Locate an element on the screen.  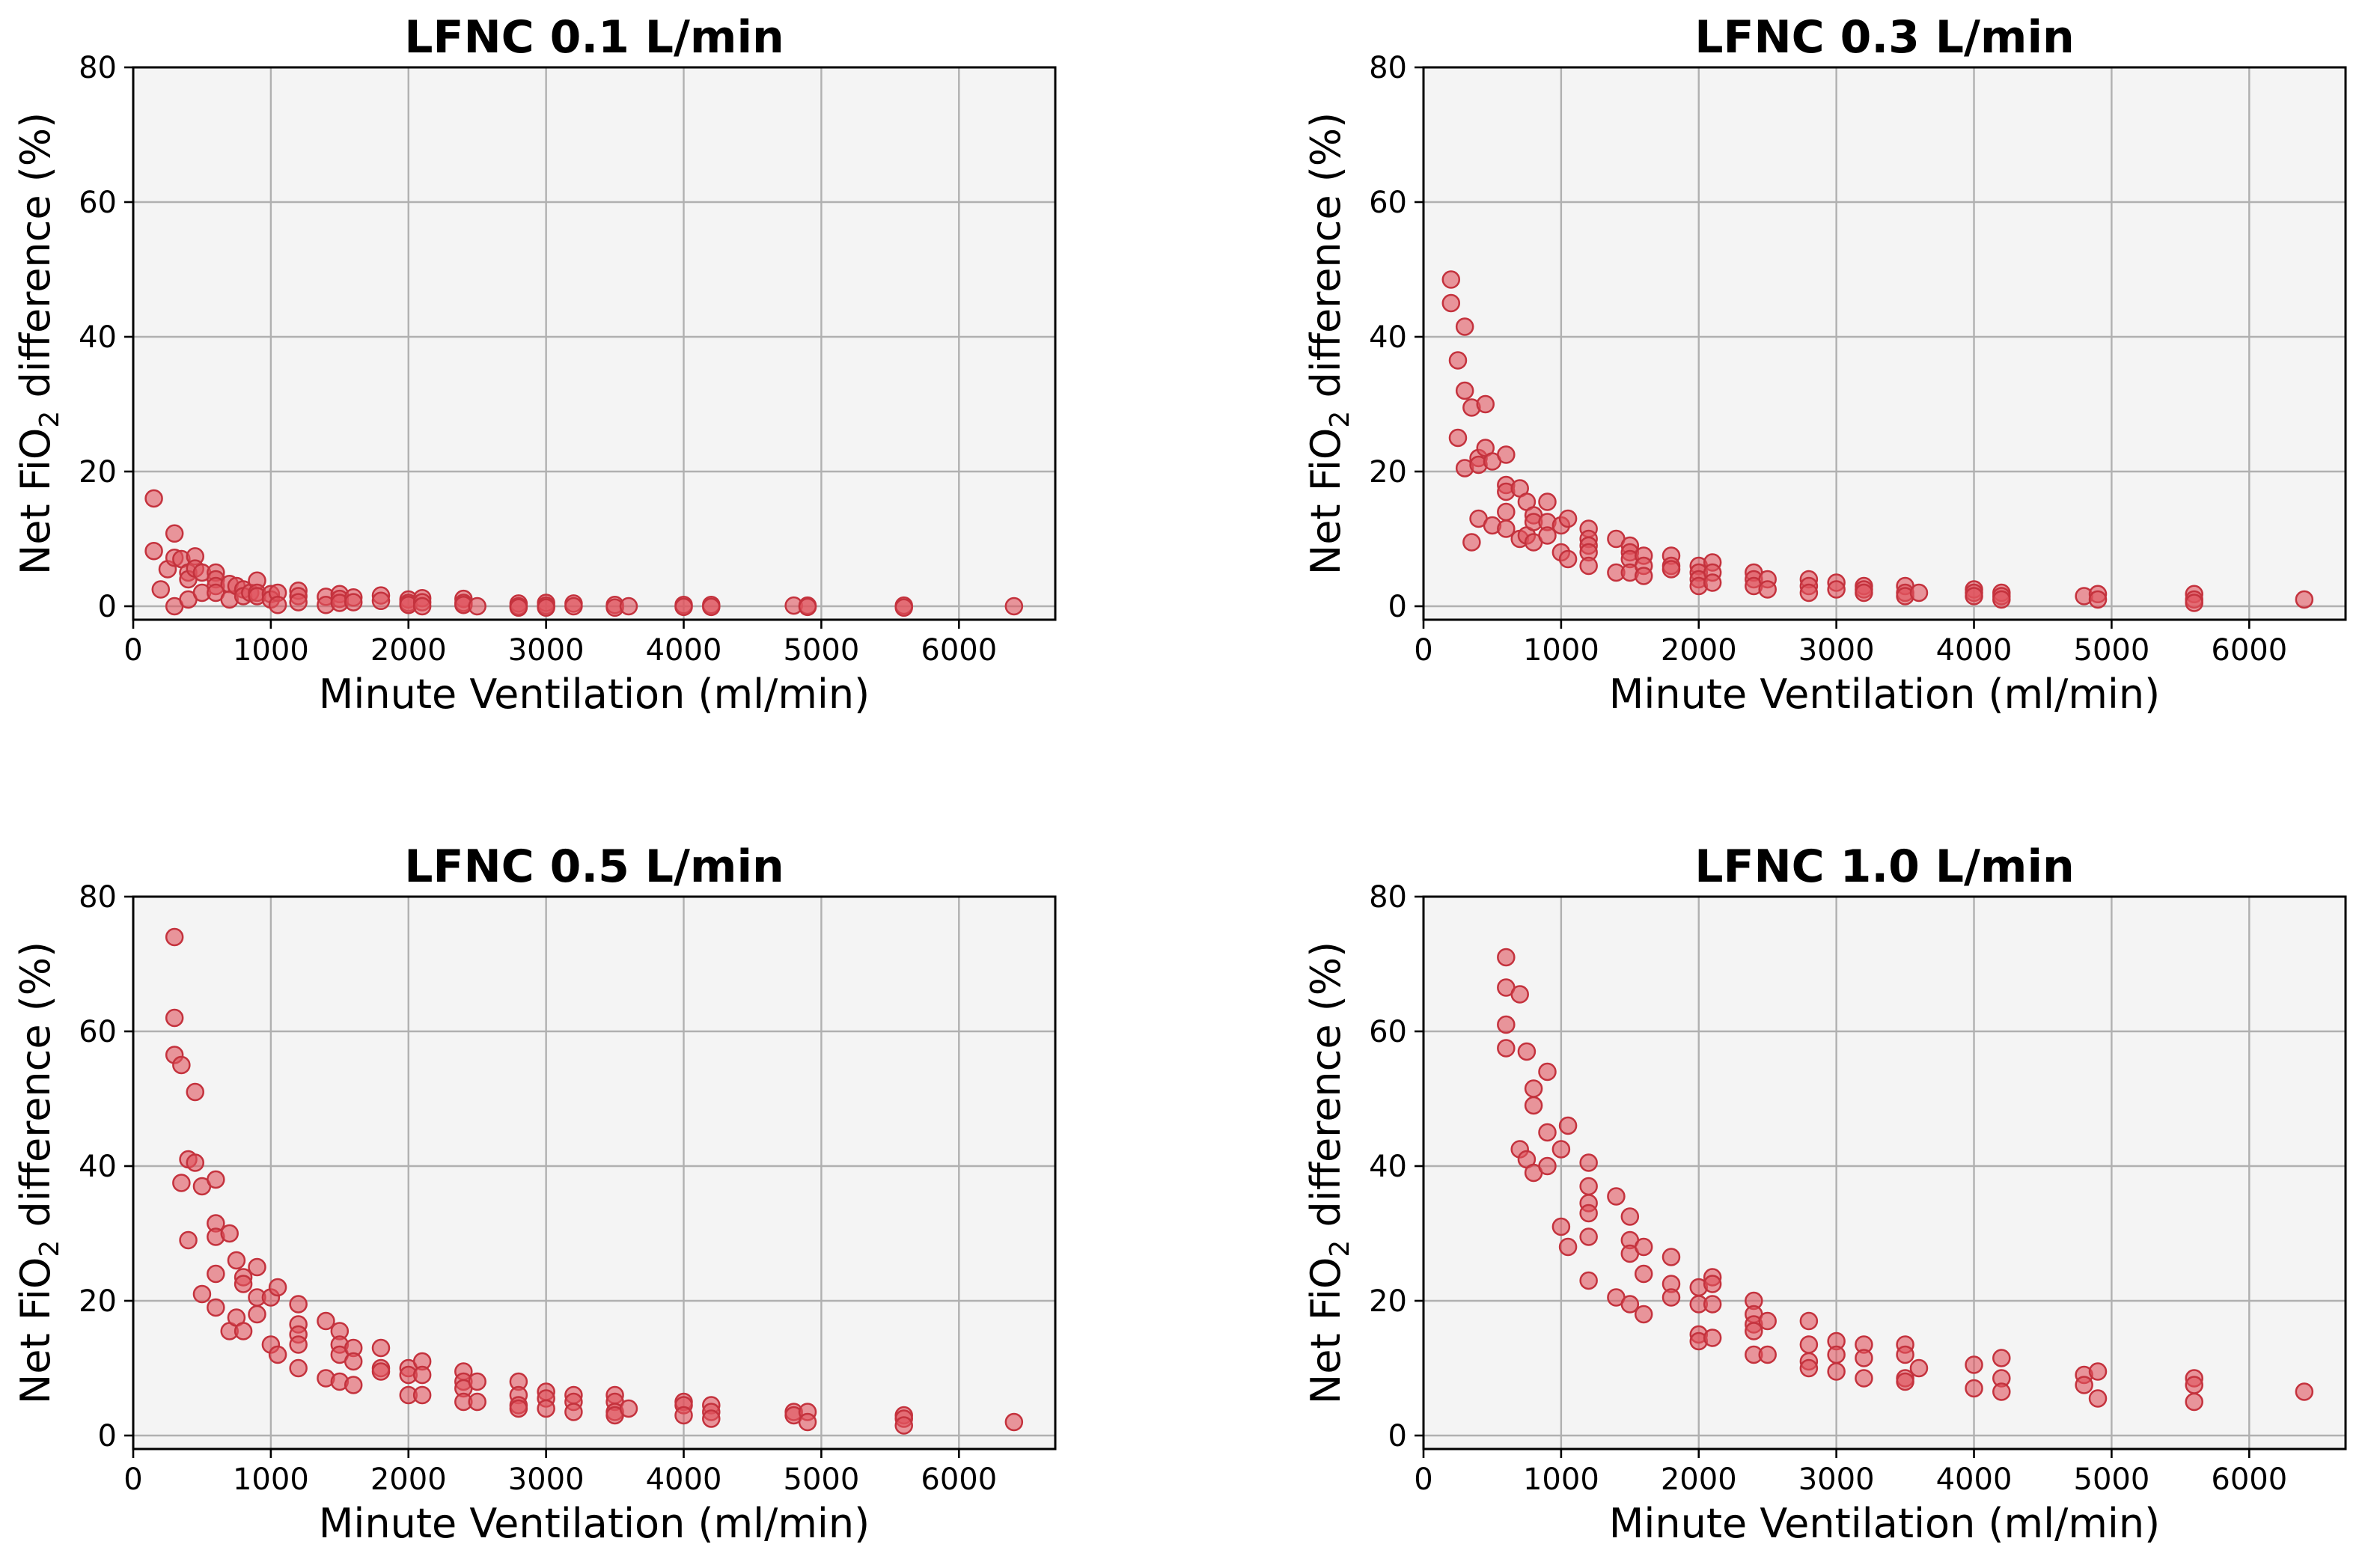
x-tick-label: 3000 is located at coordinates (546, 1479).